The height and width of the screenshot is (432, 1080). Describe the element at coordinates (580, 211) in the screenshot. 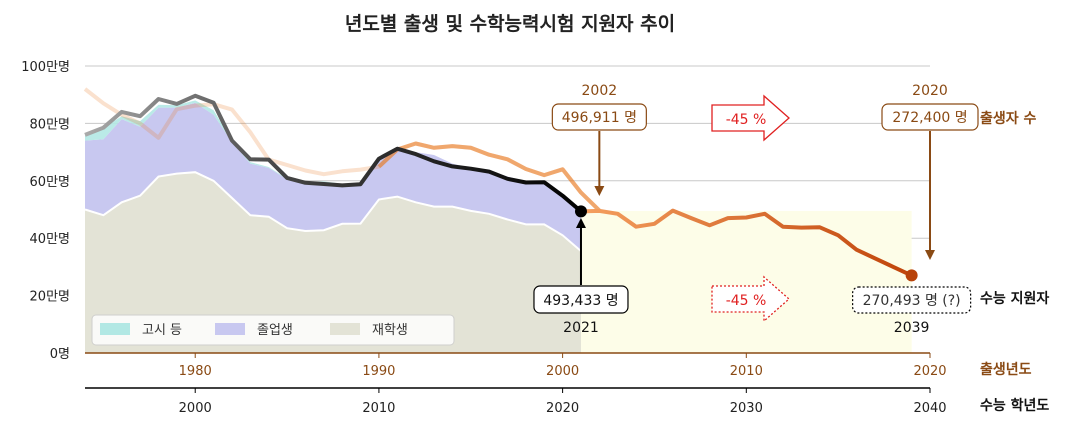

I see `marker-2021` at that location.